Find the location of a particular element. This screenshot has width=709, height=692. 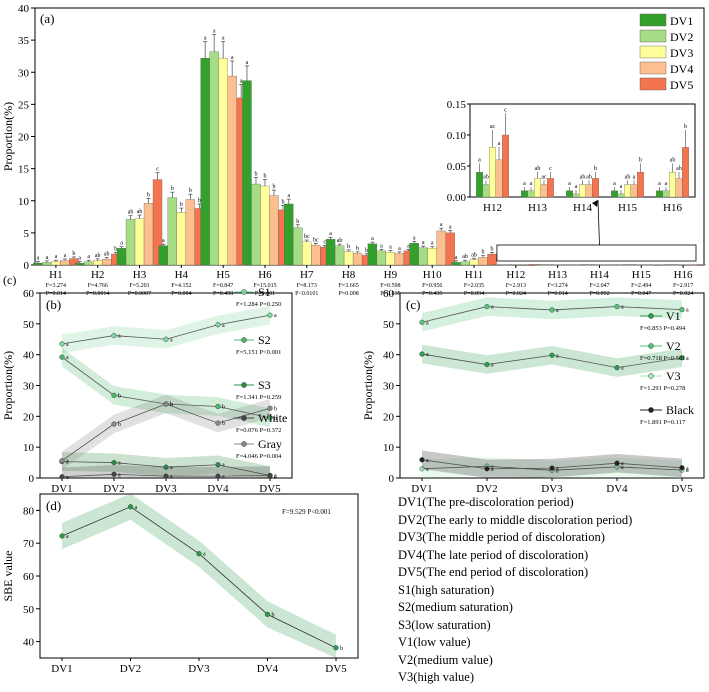

stat-f: F=5.201 is located at coordinates (139, 286).